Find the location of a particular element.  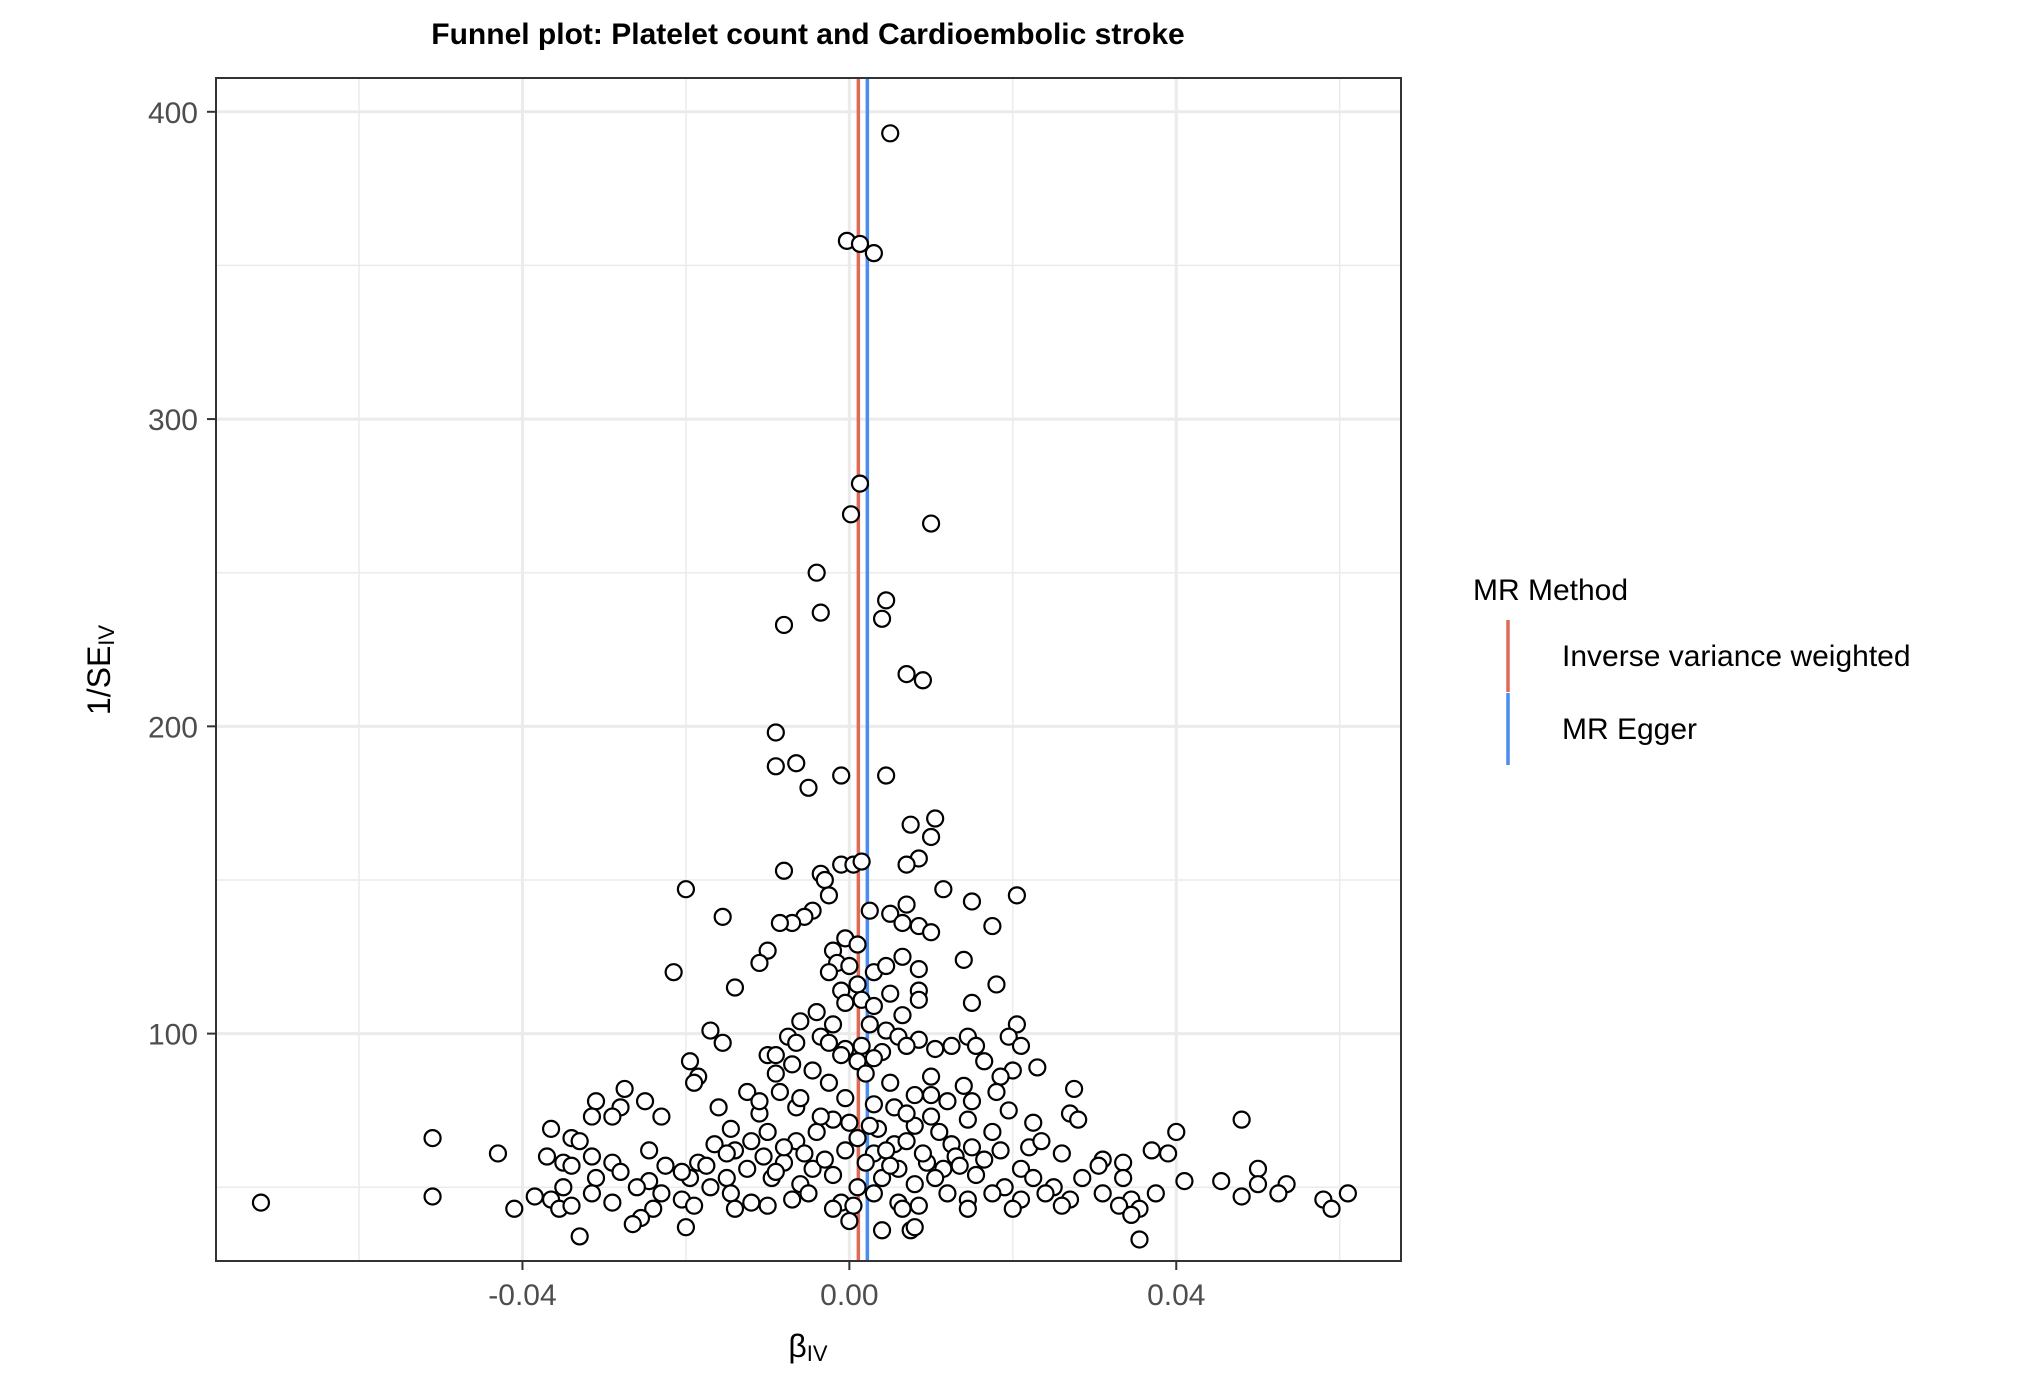

x-axis-ticks: -0.04 0.00 0.04 is located at coordinates (846, 1286).